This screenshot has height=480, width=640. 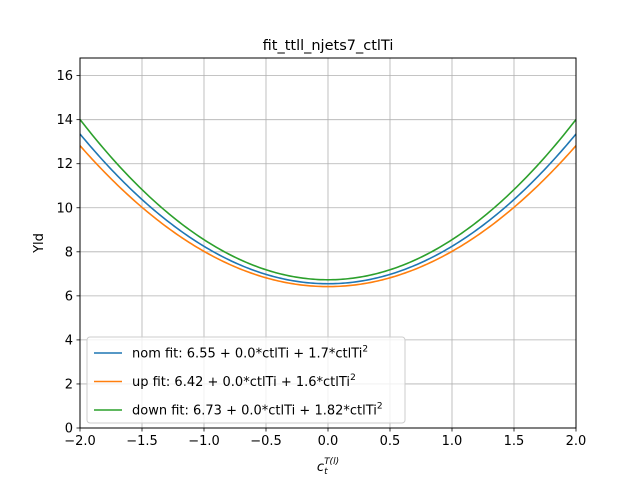 What do you see at coordinates (64, 120) in the screenshot?
I see `y-tick-label: 14` at bounding box center [64, 120].